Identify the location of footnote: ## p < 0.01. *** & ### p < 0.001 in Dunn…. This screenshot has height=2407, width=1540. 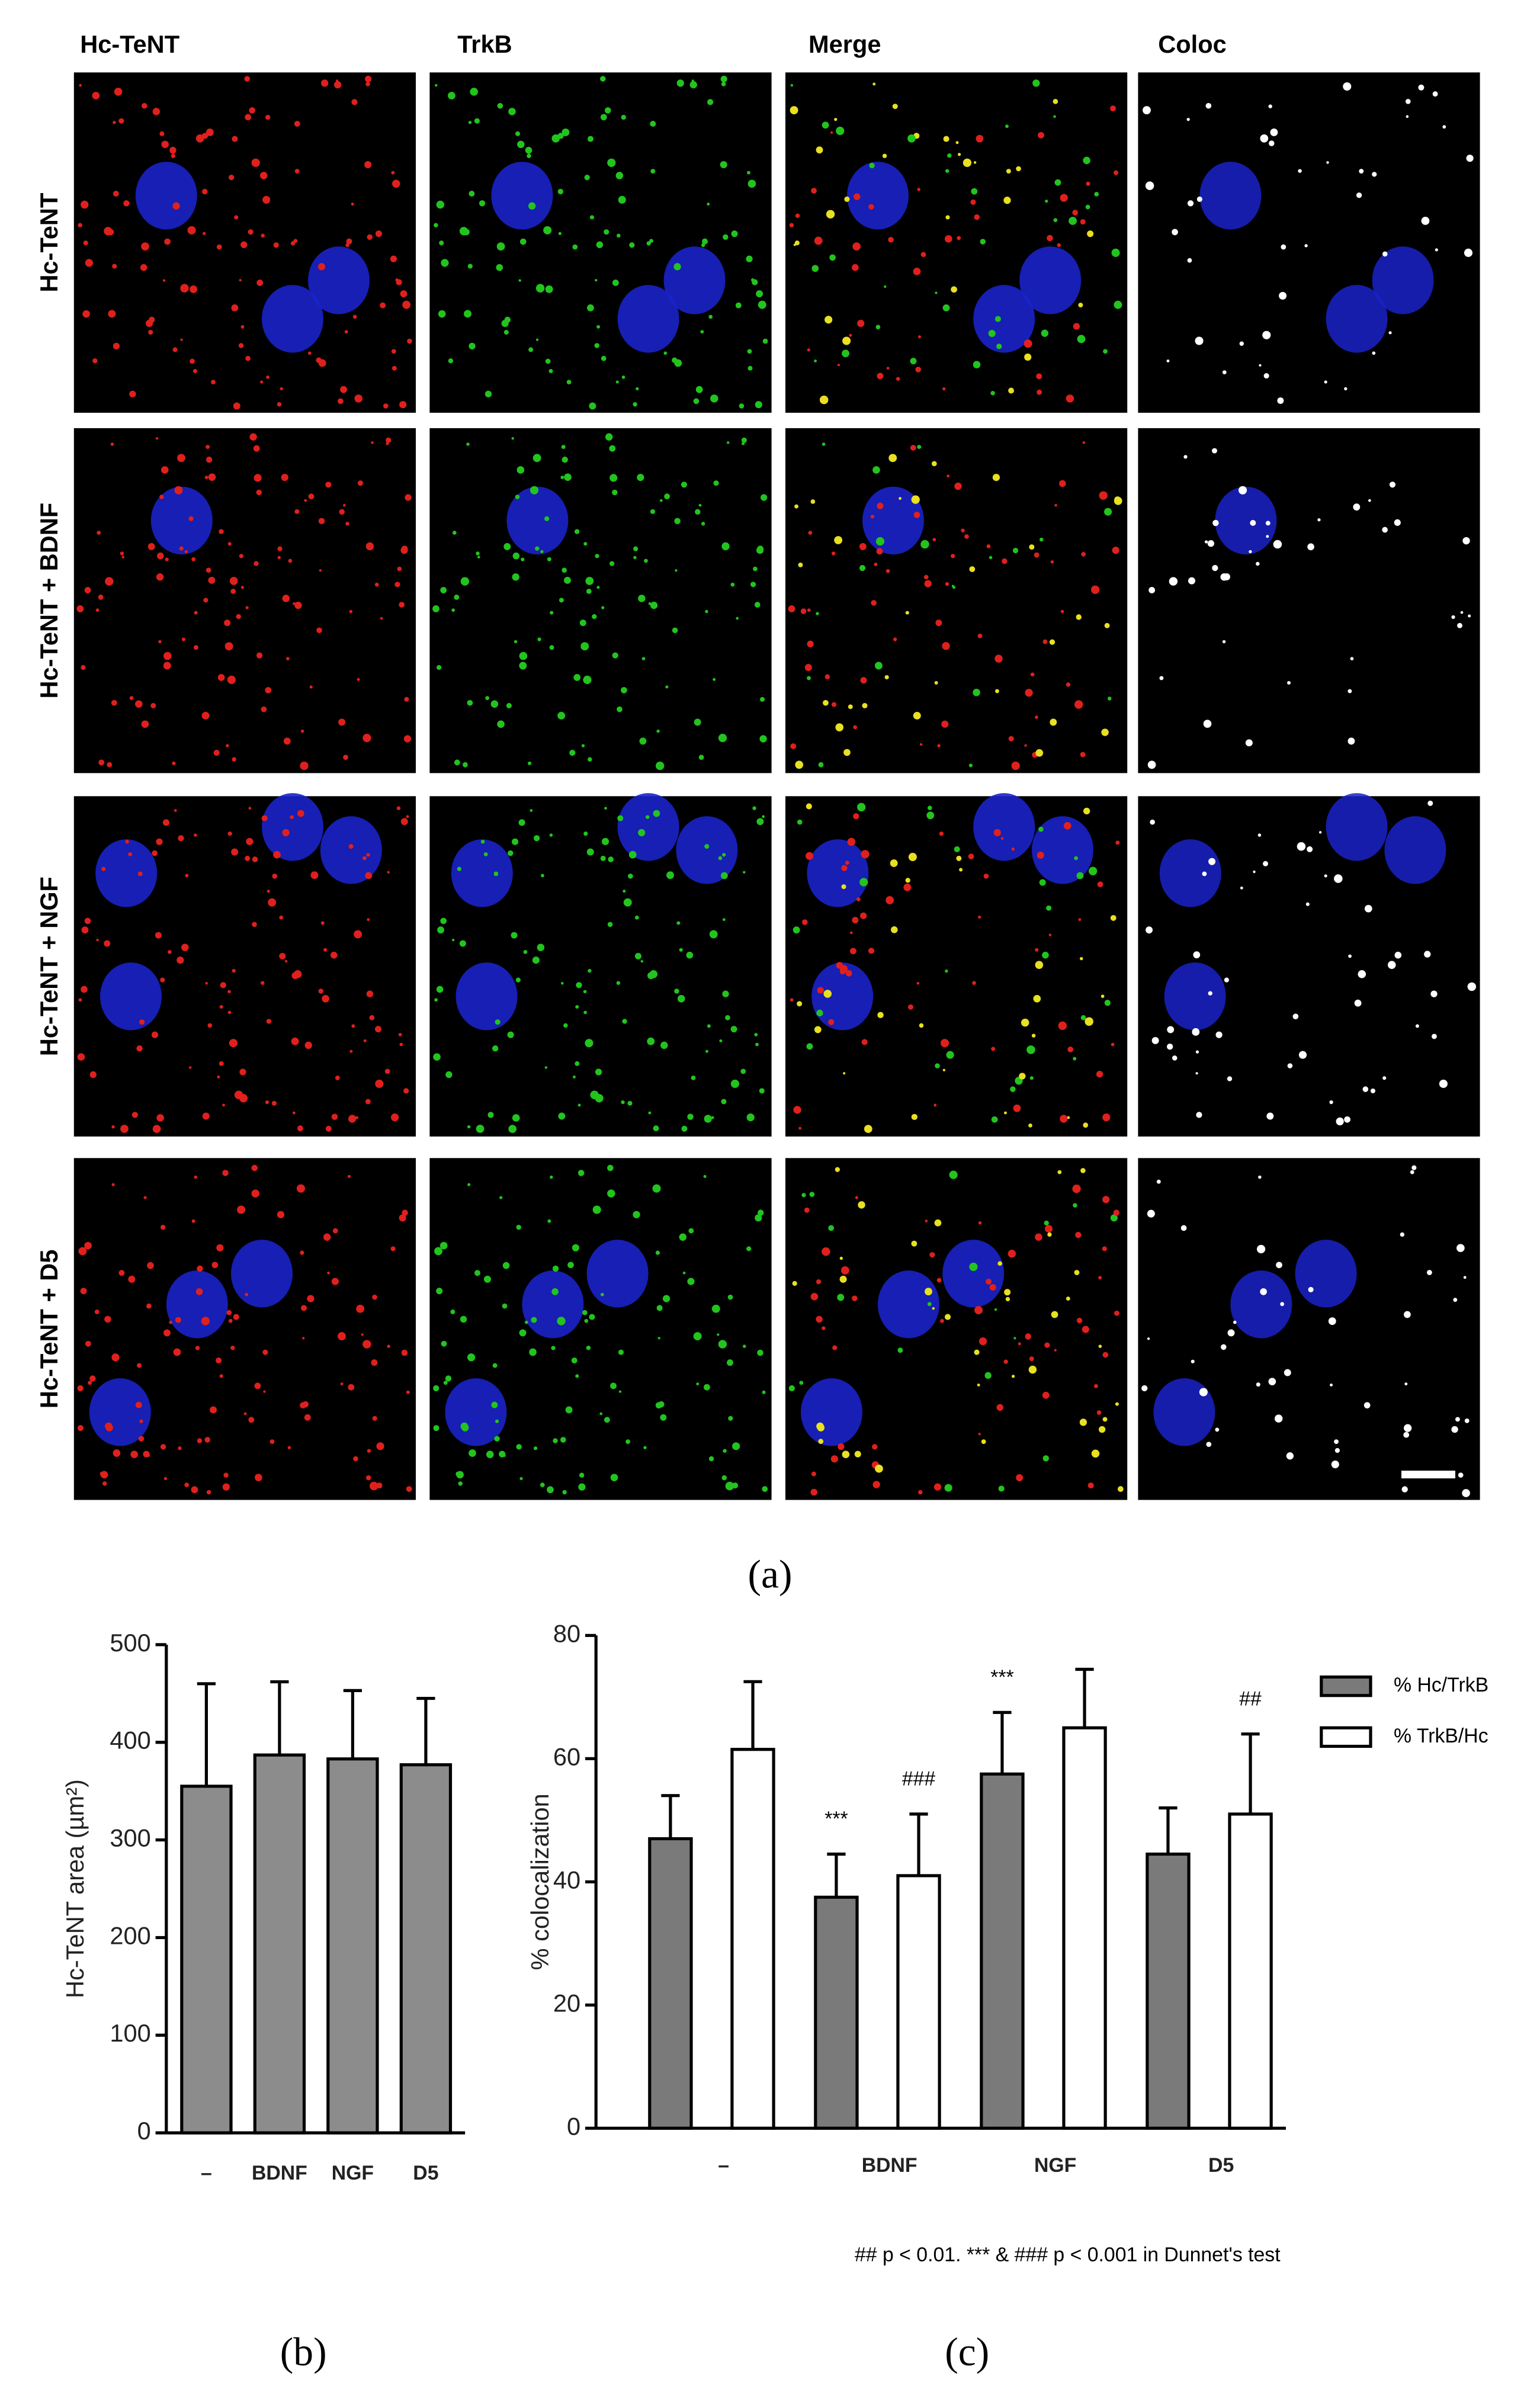
(1068, 2255).